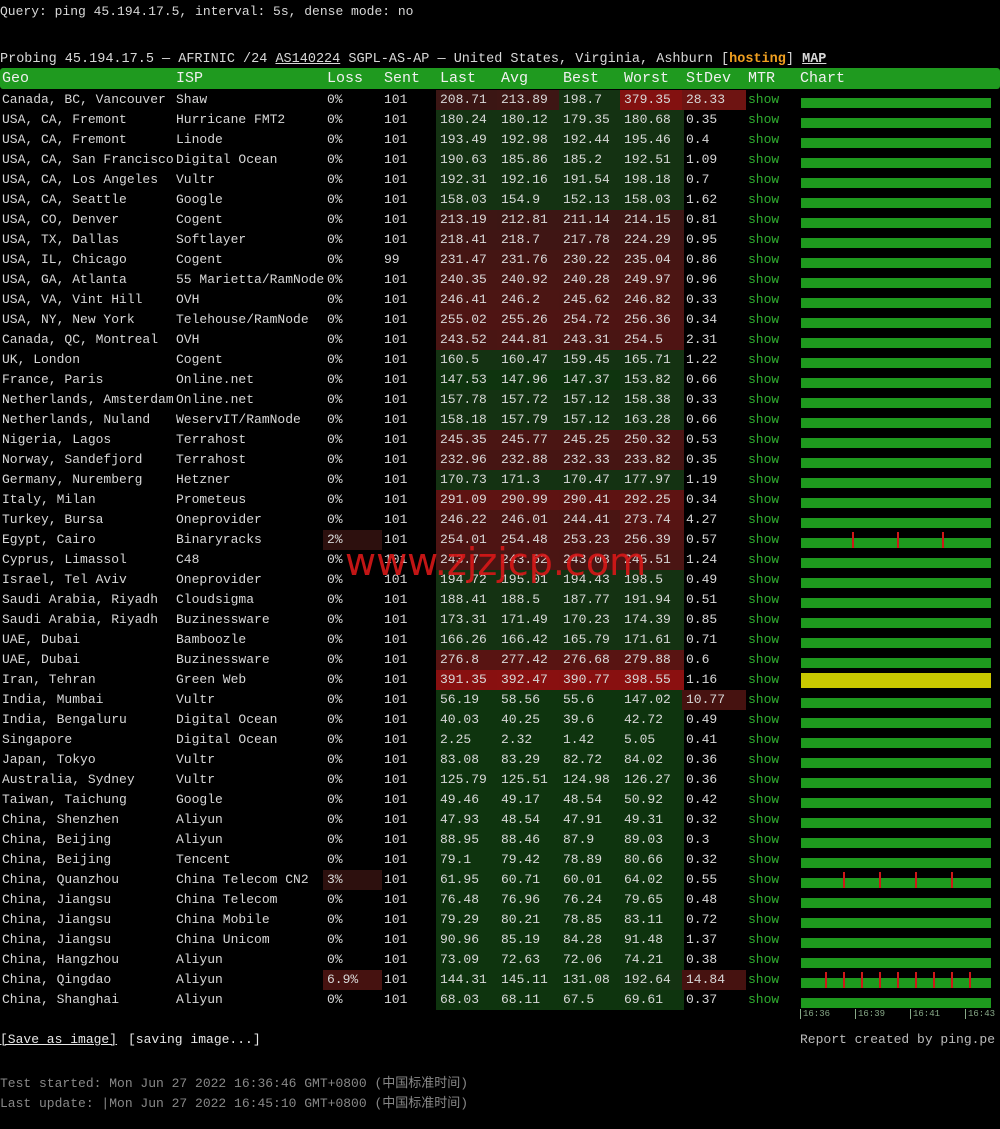 The height and width of the screenshot is (1129, 1000). What do you see at coordinates (652, 100) in the screenshot?
I see `cell: 379.35` at bounding box center [652, 100].